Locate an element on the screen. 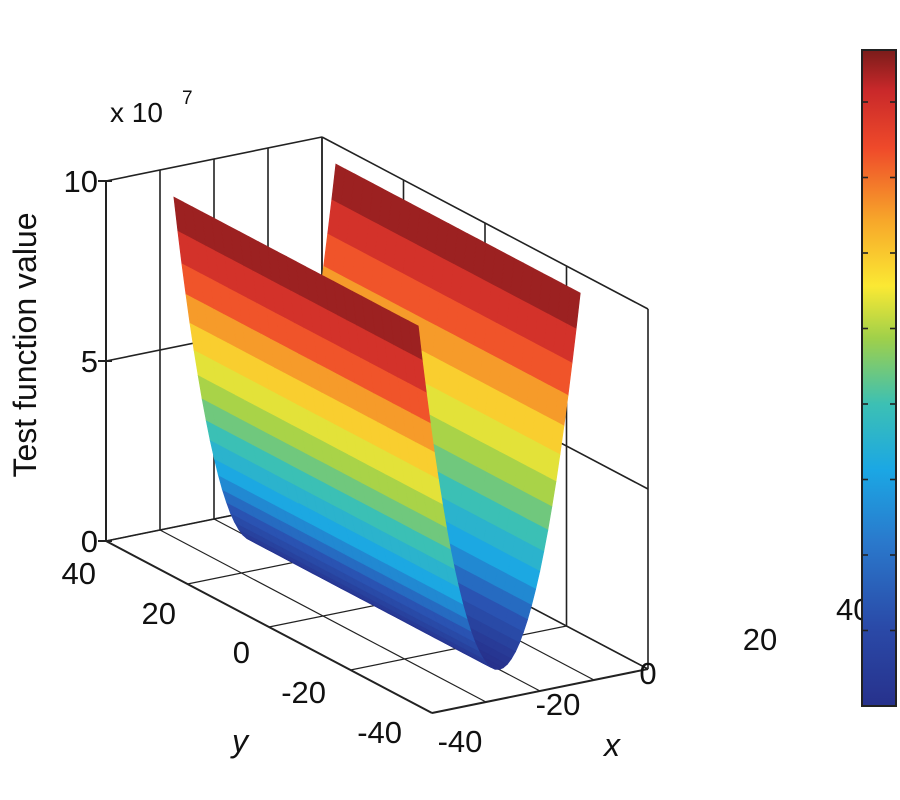  z-multiplier-exponent: 7 is located at coordinates (187, 98).